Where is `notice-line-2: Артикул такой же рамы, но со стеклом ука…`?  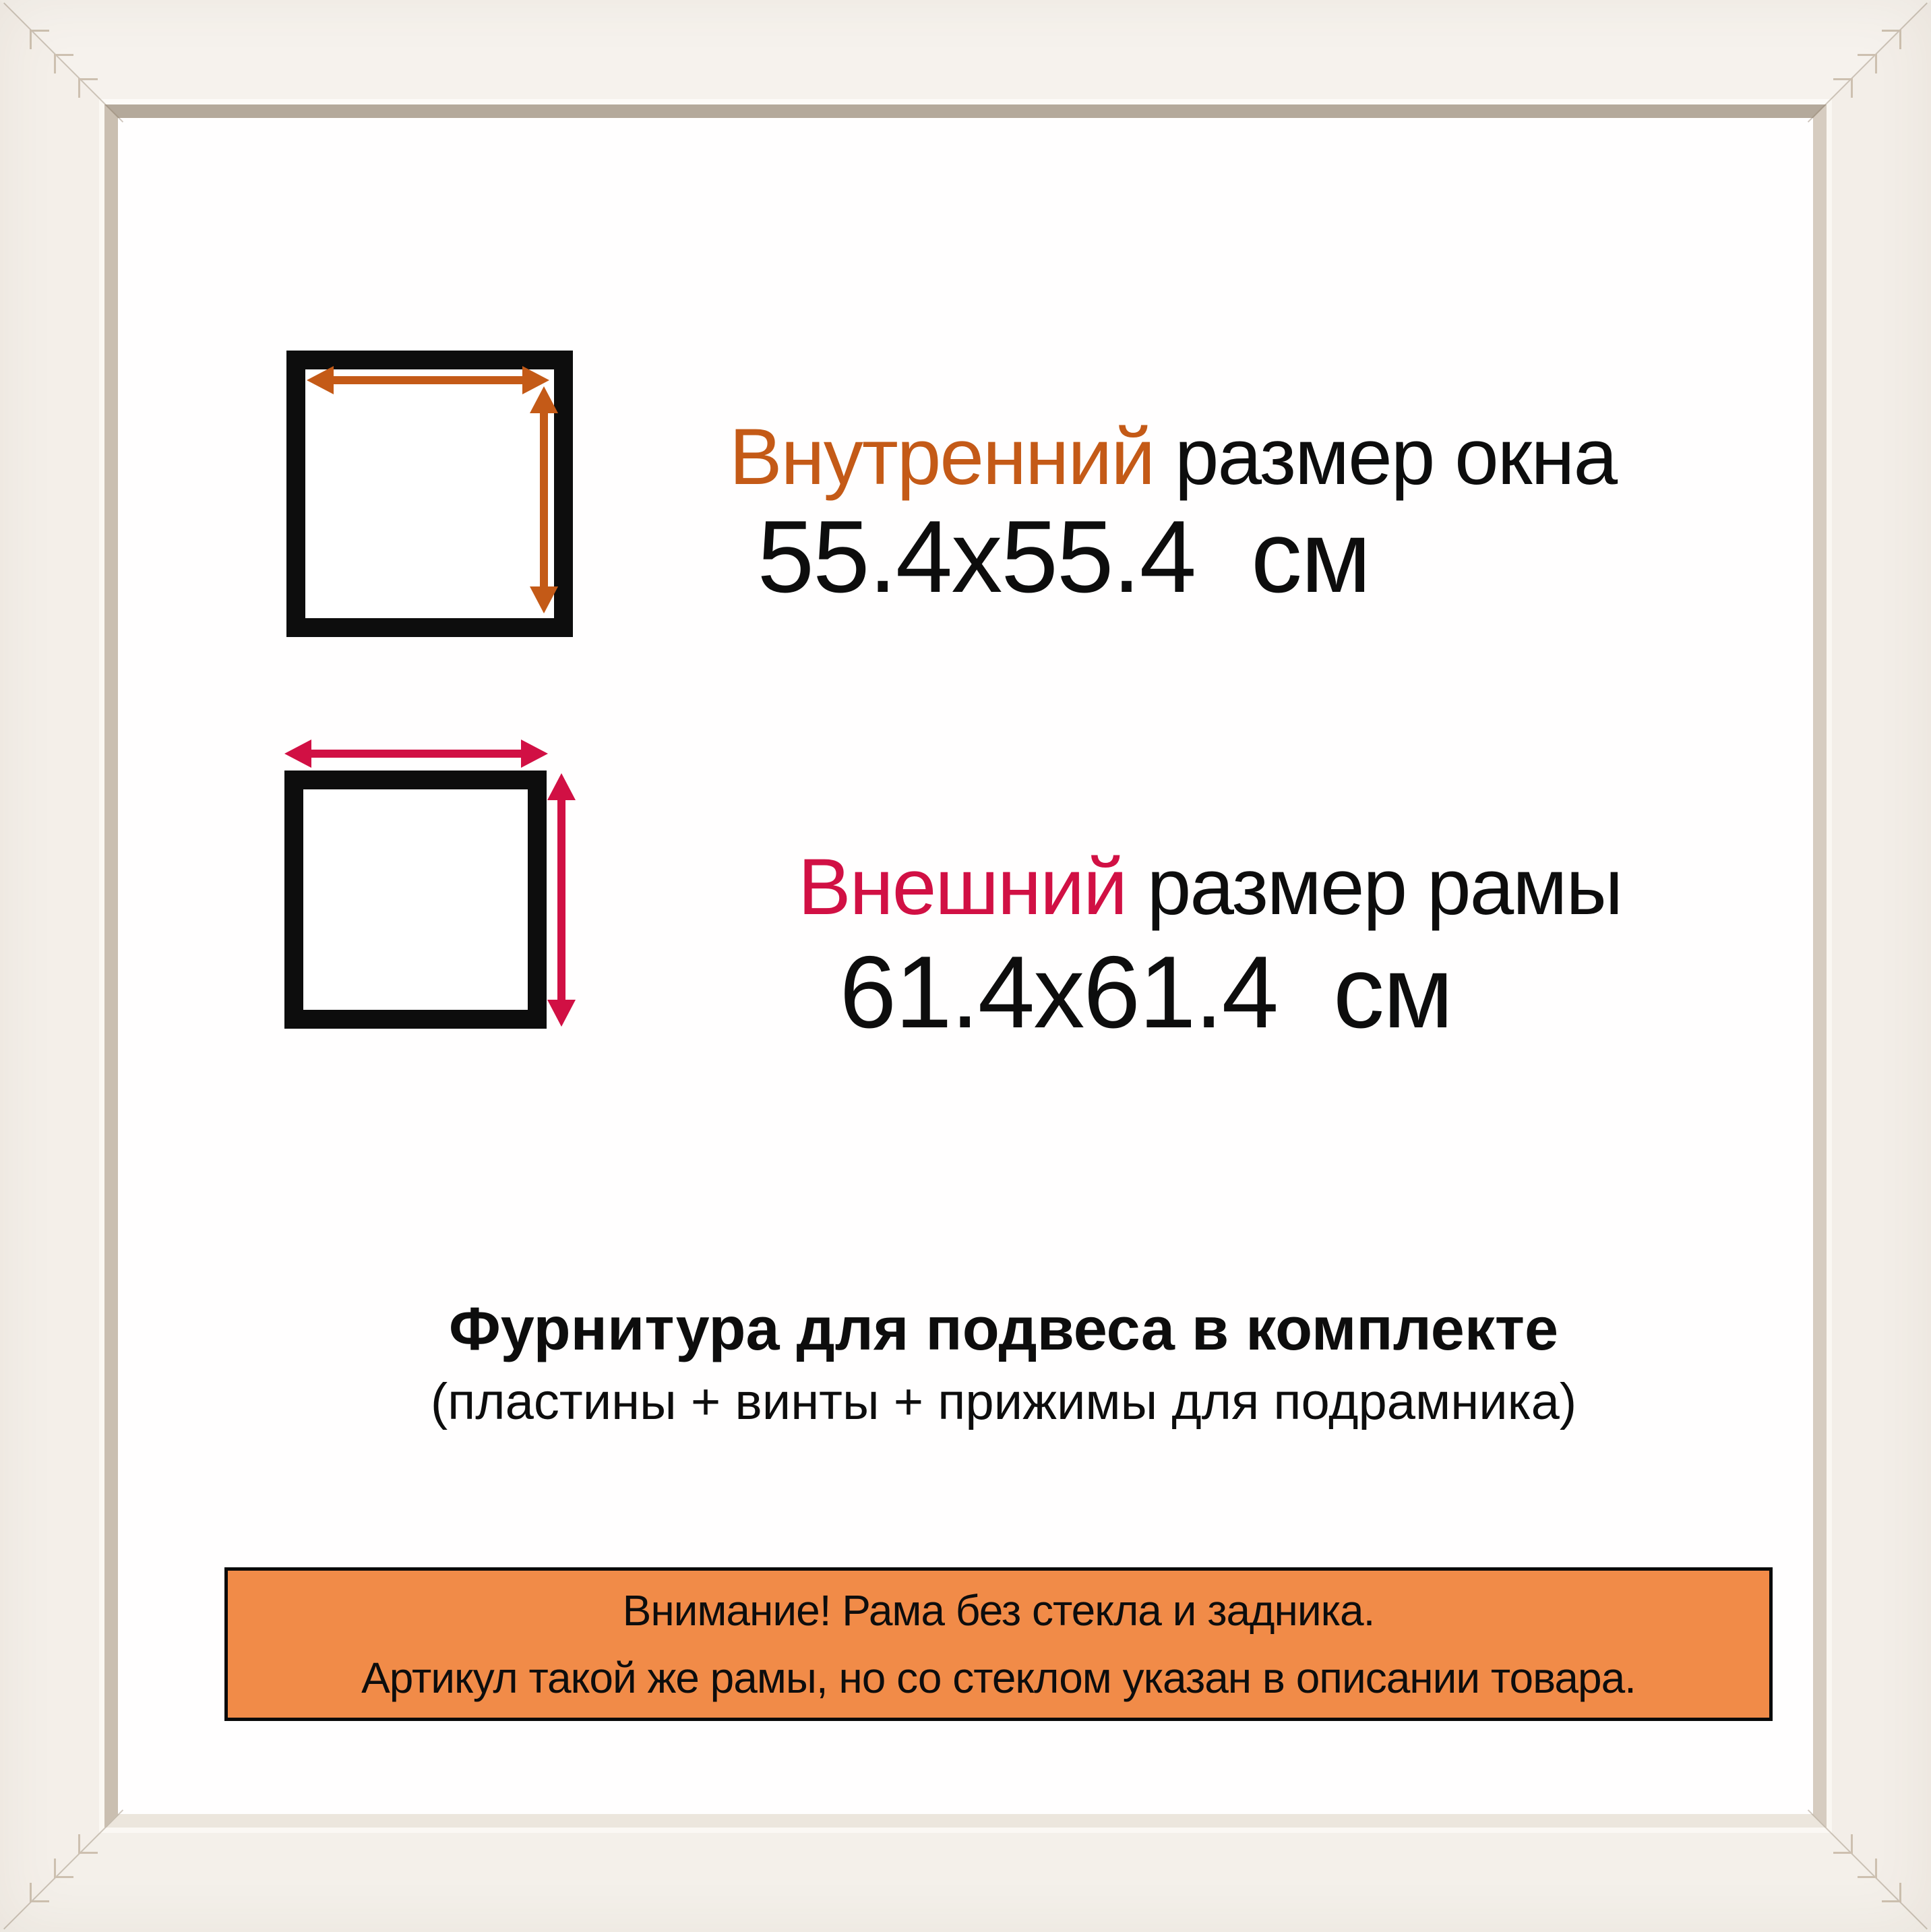
notice-line-2: Артикул такой же рамы, но со стеклом ука… is located at coordinates (998, 1678).